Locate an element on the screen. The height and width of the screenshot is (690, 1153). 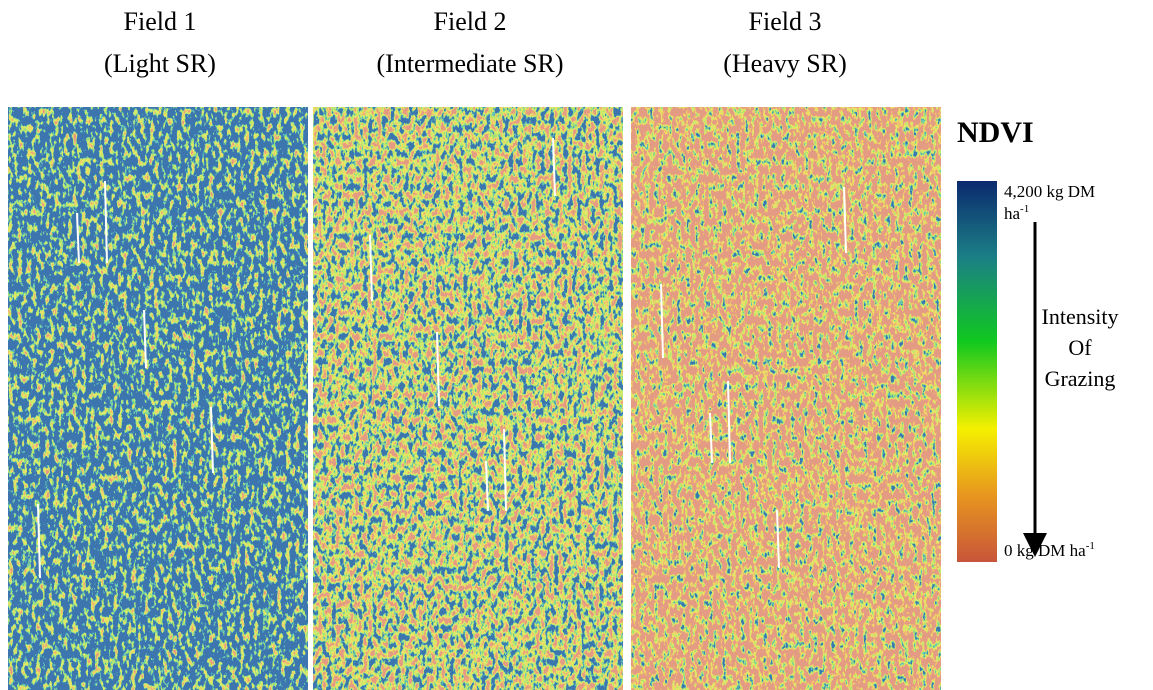
field-name: Field 2 is located at coordinates (470, 21).